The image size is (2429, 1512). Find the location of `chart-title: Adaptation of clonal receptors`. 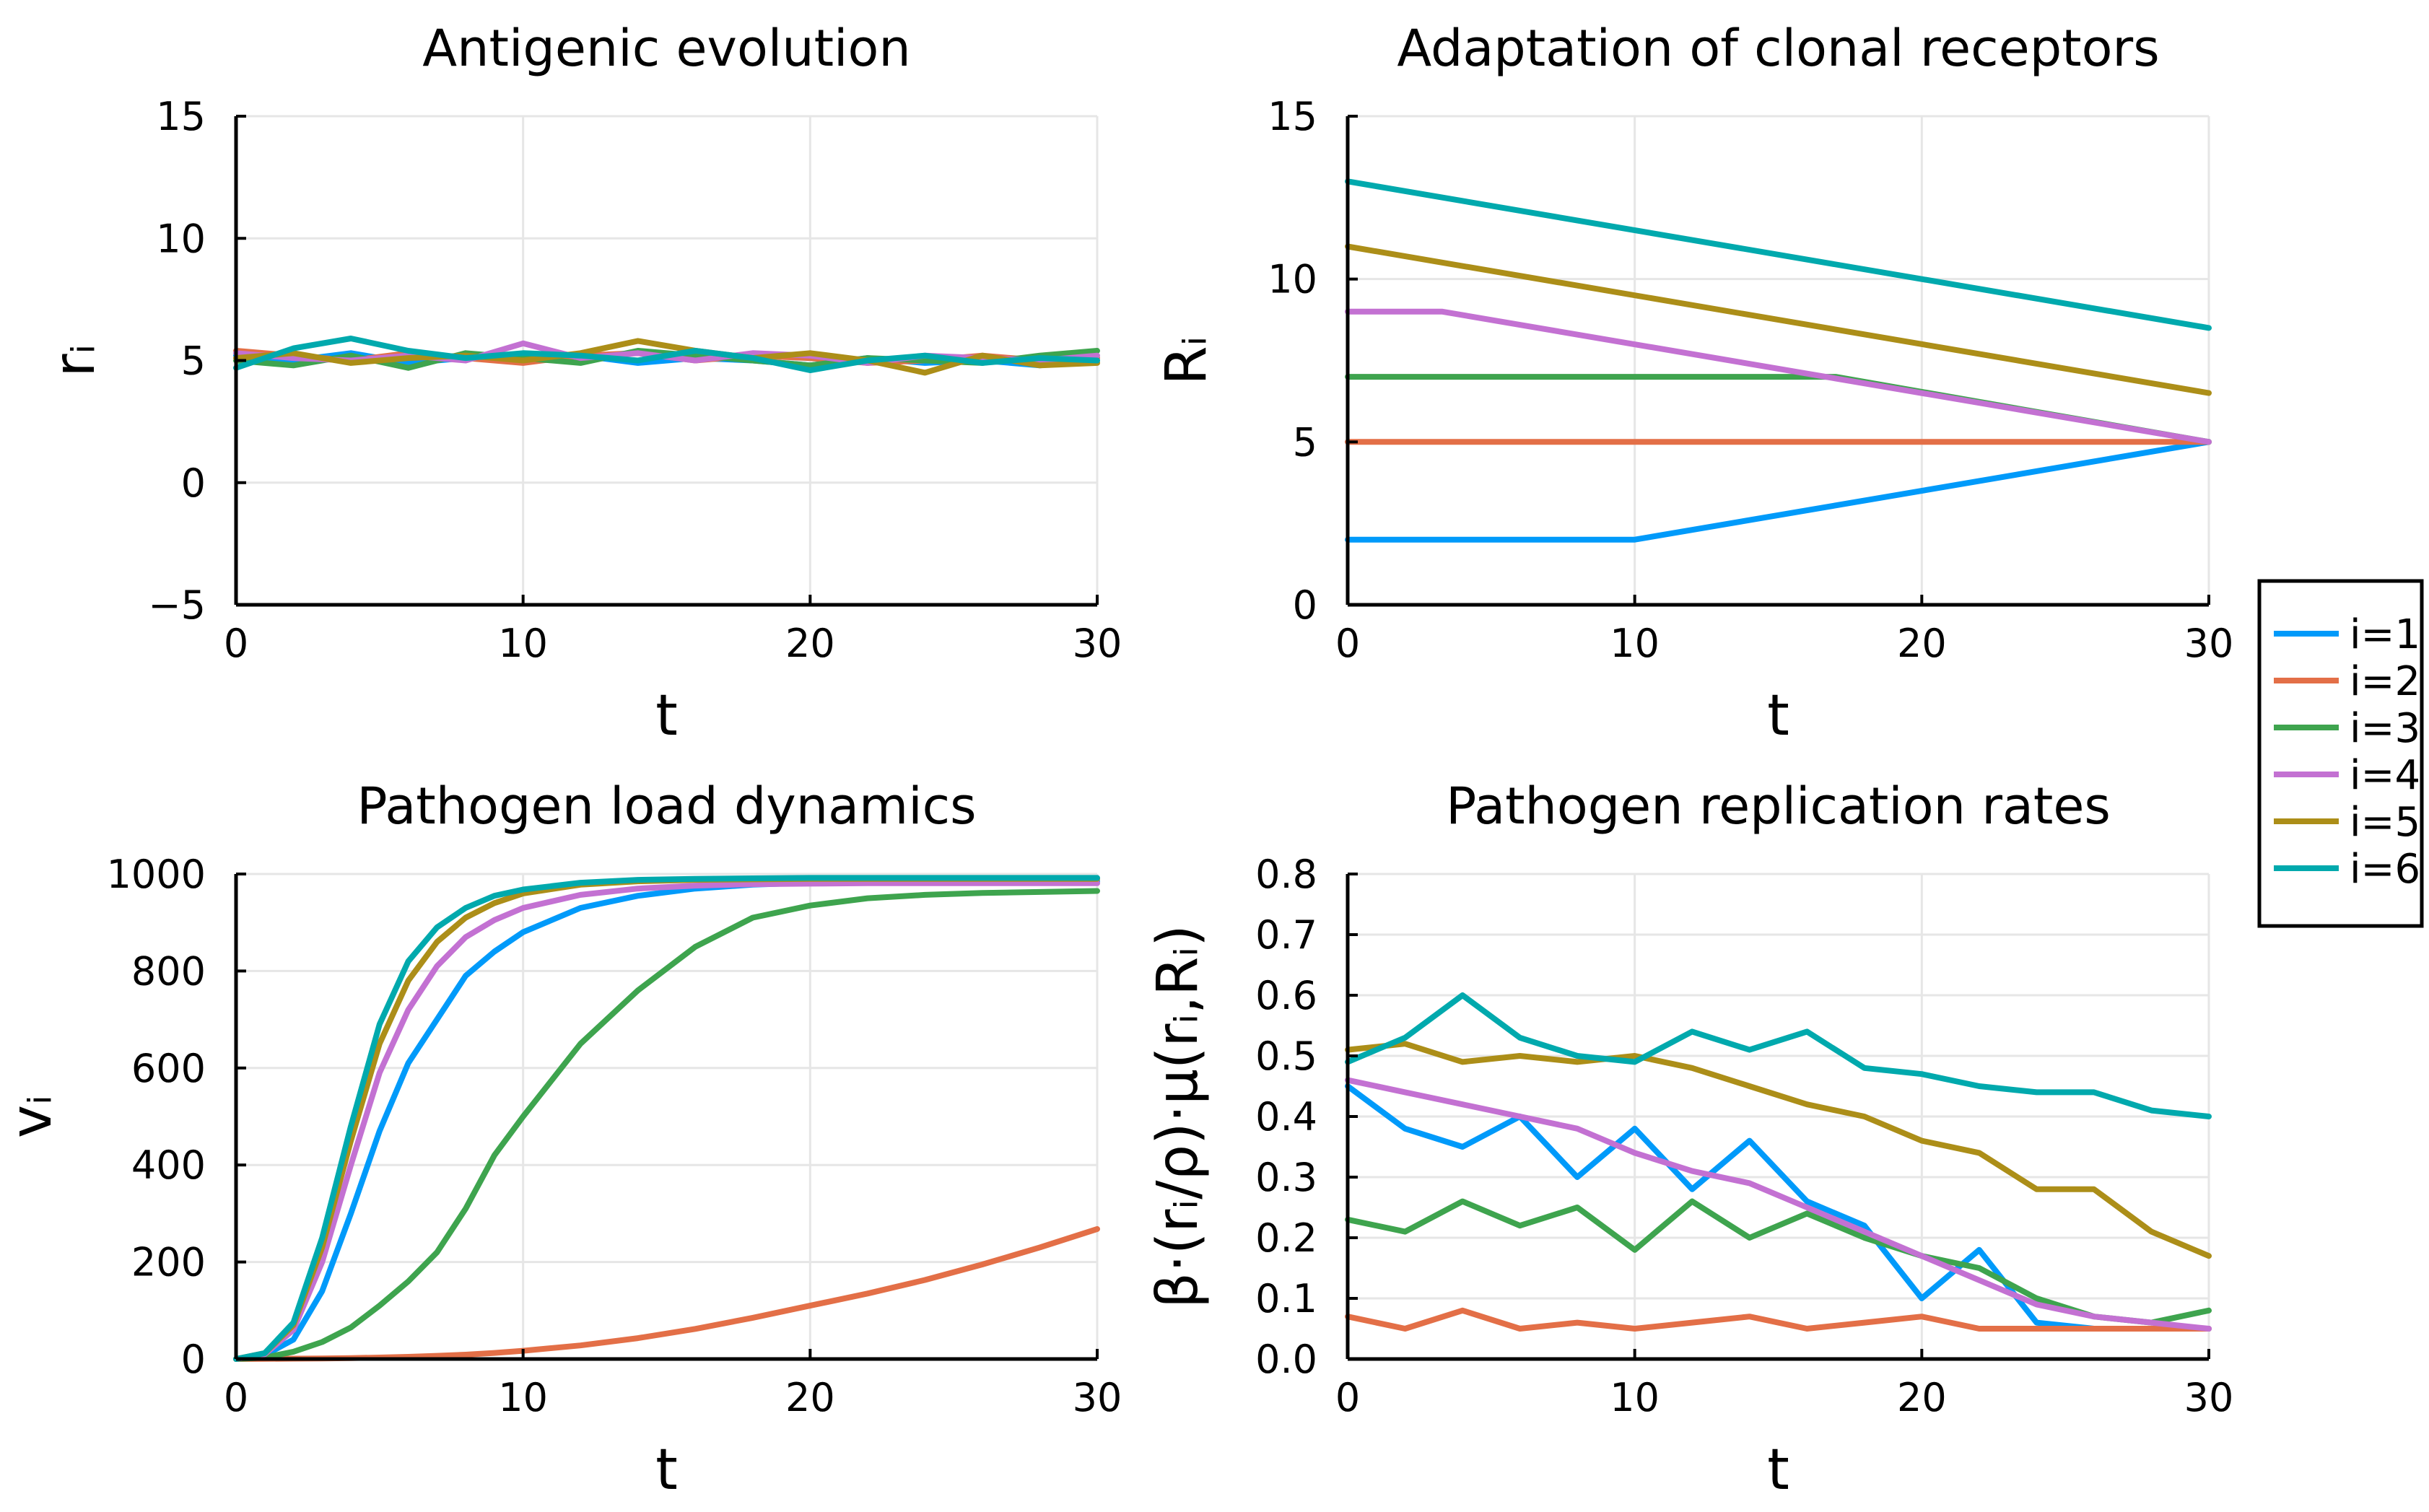

chart-title: Adaptation of clonal receptors is located at coordinates (1778, 48).